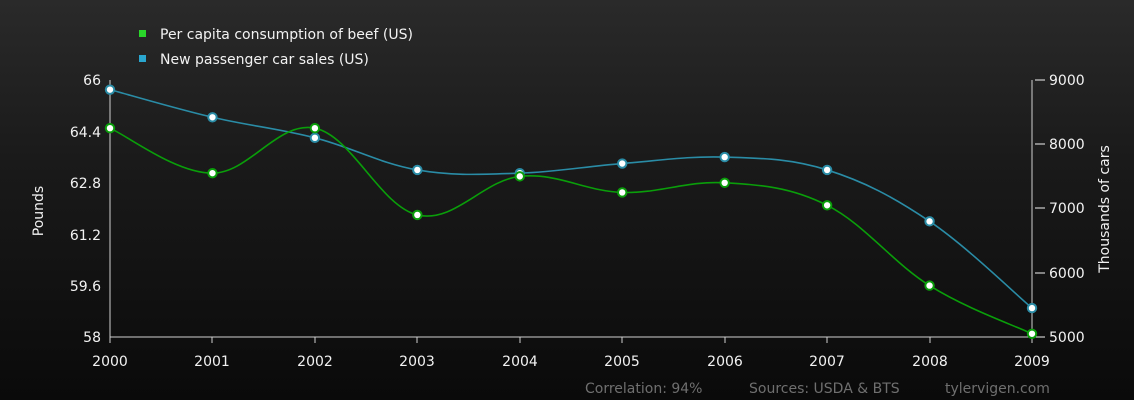 This screenshot has height=400, width=1134. What do you see at coordinates (142, 33) in the screenshot?
I see `legend-swatch-beef` at bounding box center [142, 33].